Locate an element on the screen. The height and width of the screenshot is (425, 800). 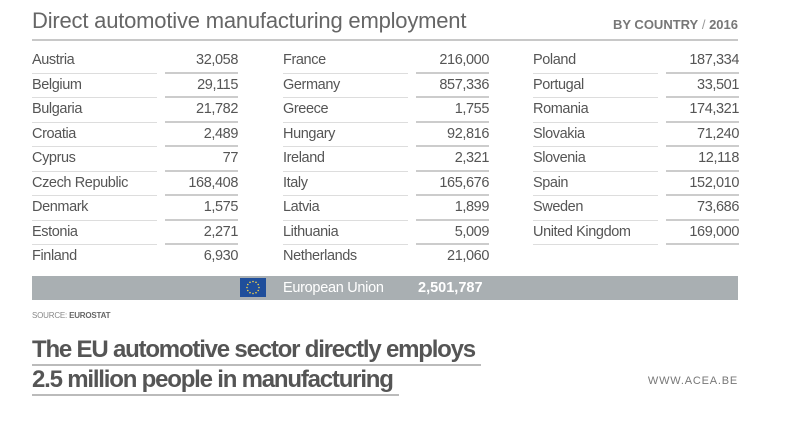
table-row: Ireland 2,321 is located at coordinates (386, 159).